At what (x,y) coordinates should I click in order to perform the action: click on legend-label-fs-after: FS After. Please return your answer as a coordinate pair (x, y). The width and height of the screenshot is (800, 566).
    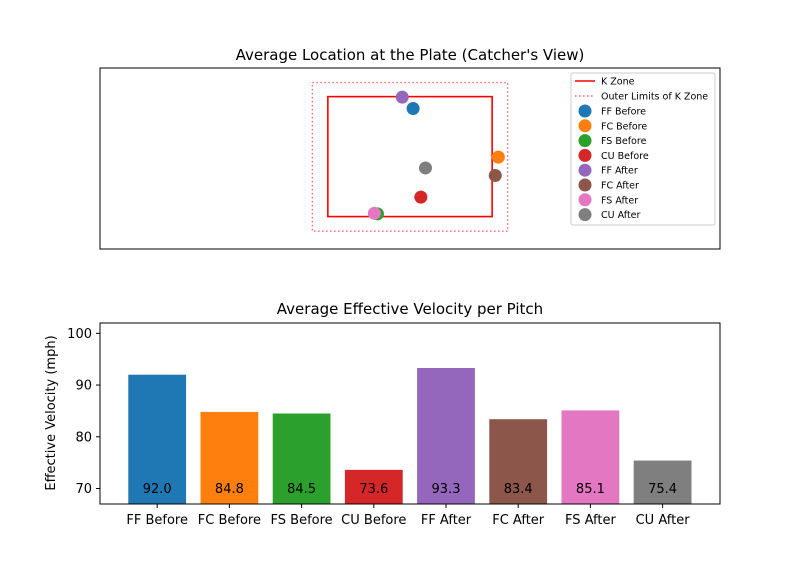
    Looking at the image, I should click on (619, 200).